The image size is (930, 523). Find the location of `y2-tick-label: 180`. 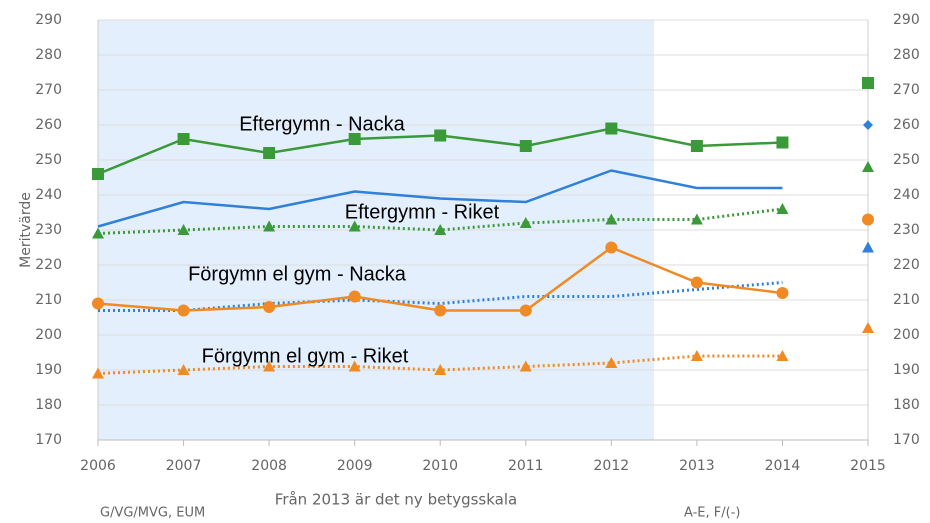

y2-tick-label: 180 is located at coordinates (906, 405).